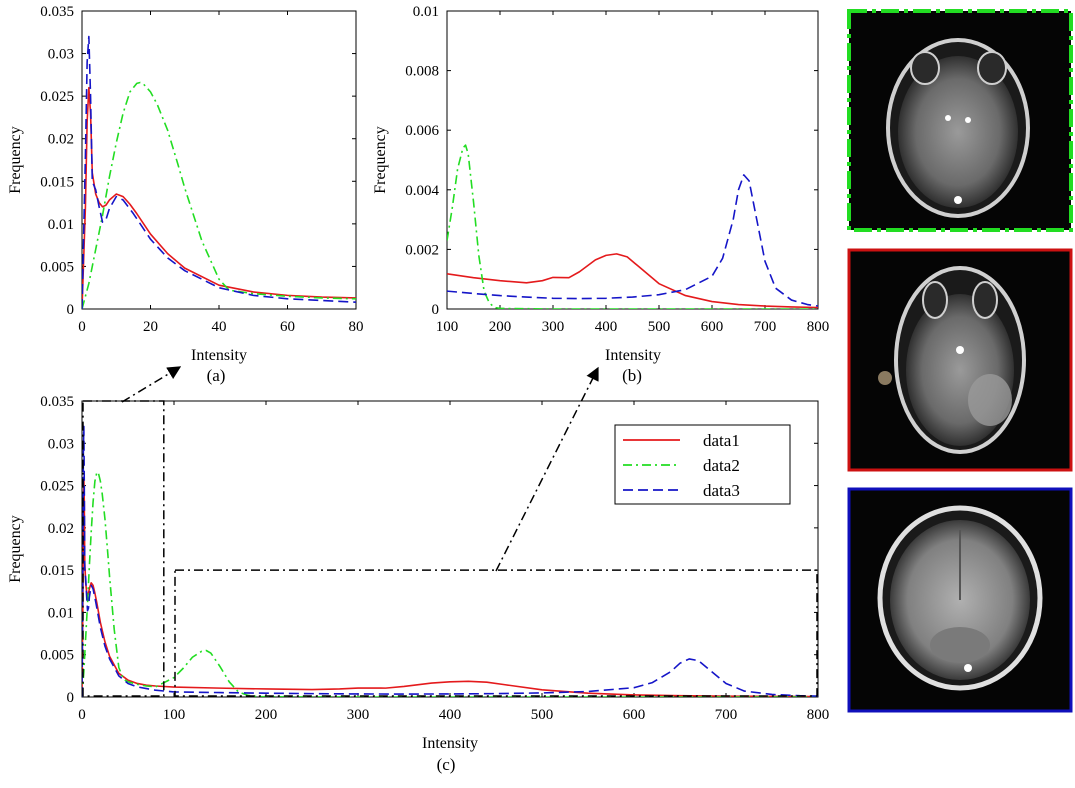 Image resolution: width=1075 pixels, height=788 pixels. What do you see at coordinates (960, 120) in the screenshot?
I see `mri-slice-data2` at bounding box center [960, 120].